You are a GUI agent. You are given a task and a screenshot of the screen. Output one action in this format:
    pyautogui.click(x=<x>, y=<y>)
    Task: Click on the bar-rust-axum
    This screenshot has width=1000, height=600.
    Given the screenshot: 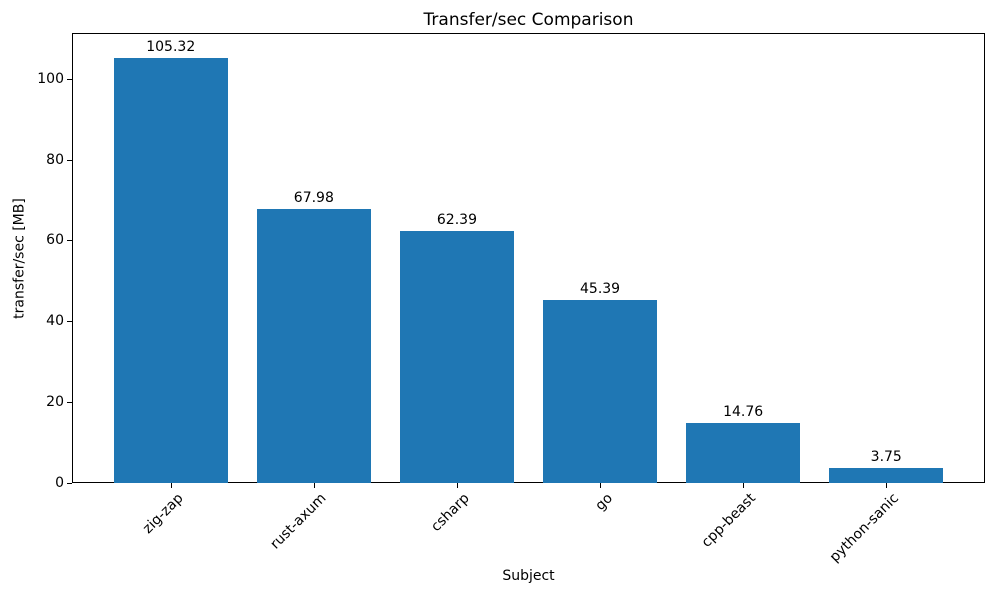 What is the action you would take?
    pyautogui.click(x=314, y=345)
    